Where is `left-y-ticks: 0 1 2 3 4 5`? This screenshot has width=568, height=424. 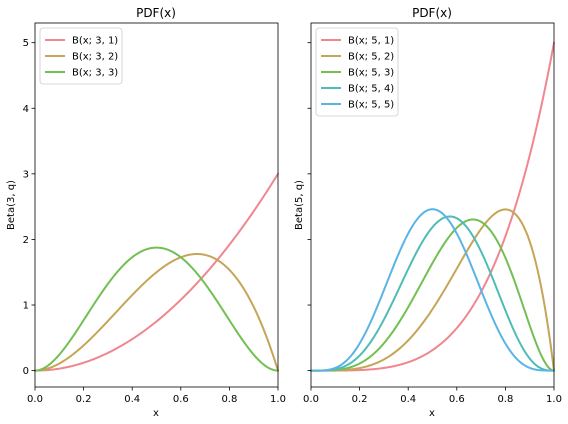 left-y-ticks: 0 1 2 3 4 5 is located at coordinates (29, 207).